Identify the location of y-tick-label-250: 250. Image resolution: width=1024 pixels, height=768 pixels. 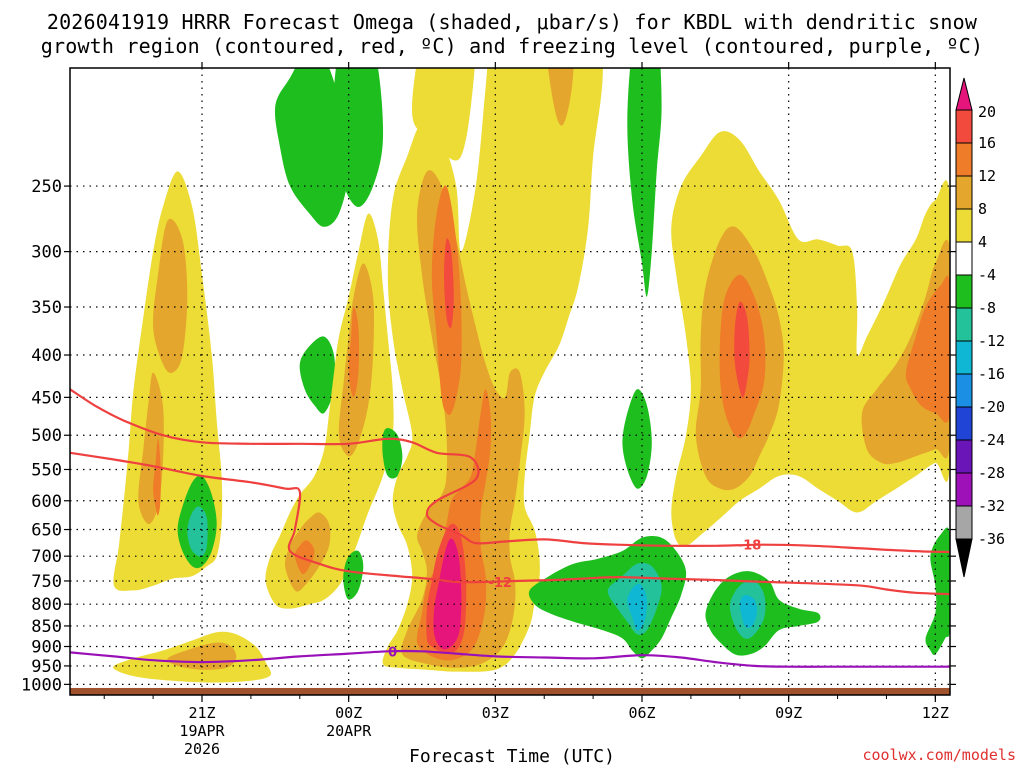
(46, 187).